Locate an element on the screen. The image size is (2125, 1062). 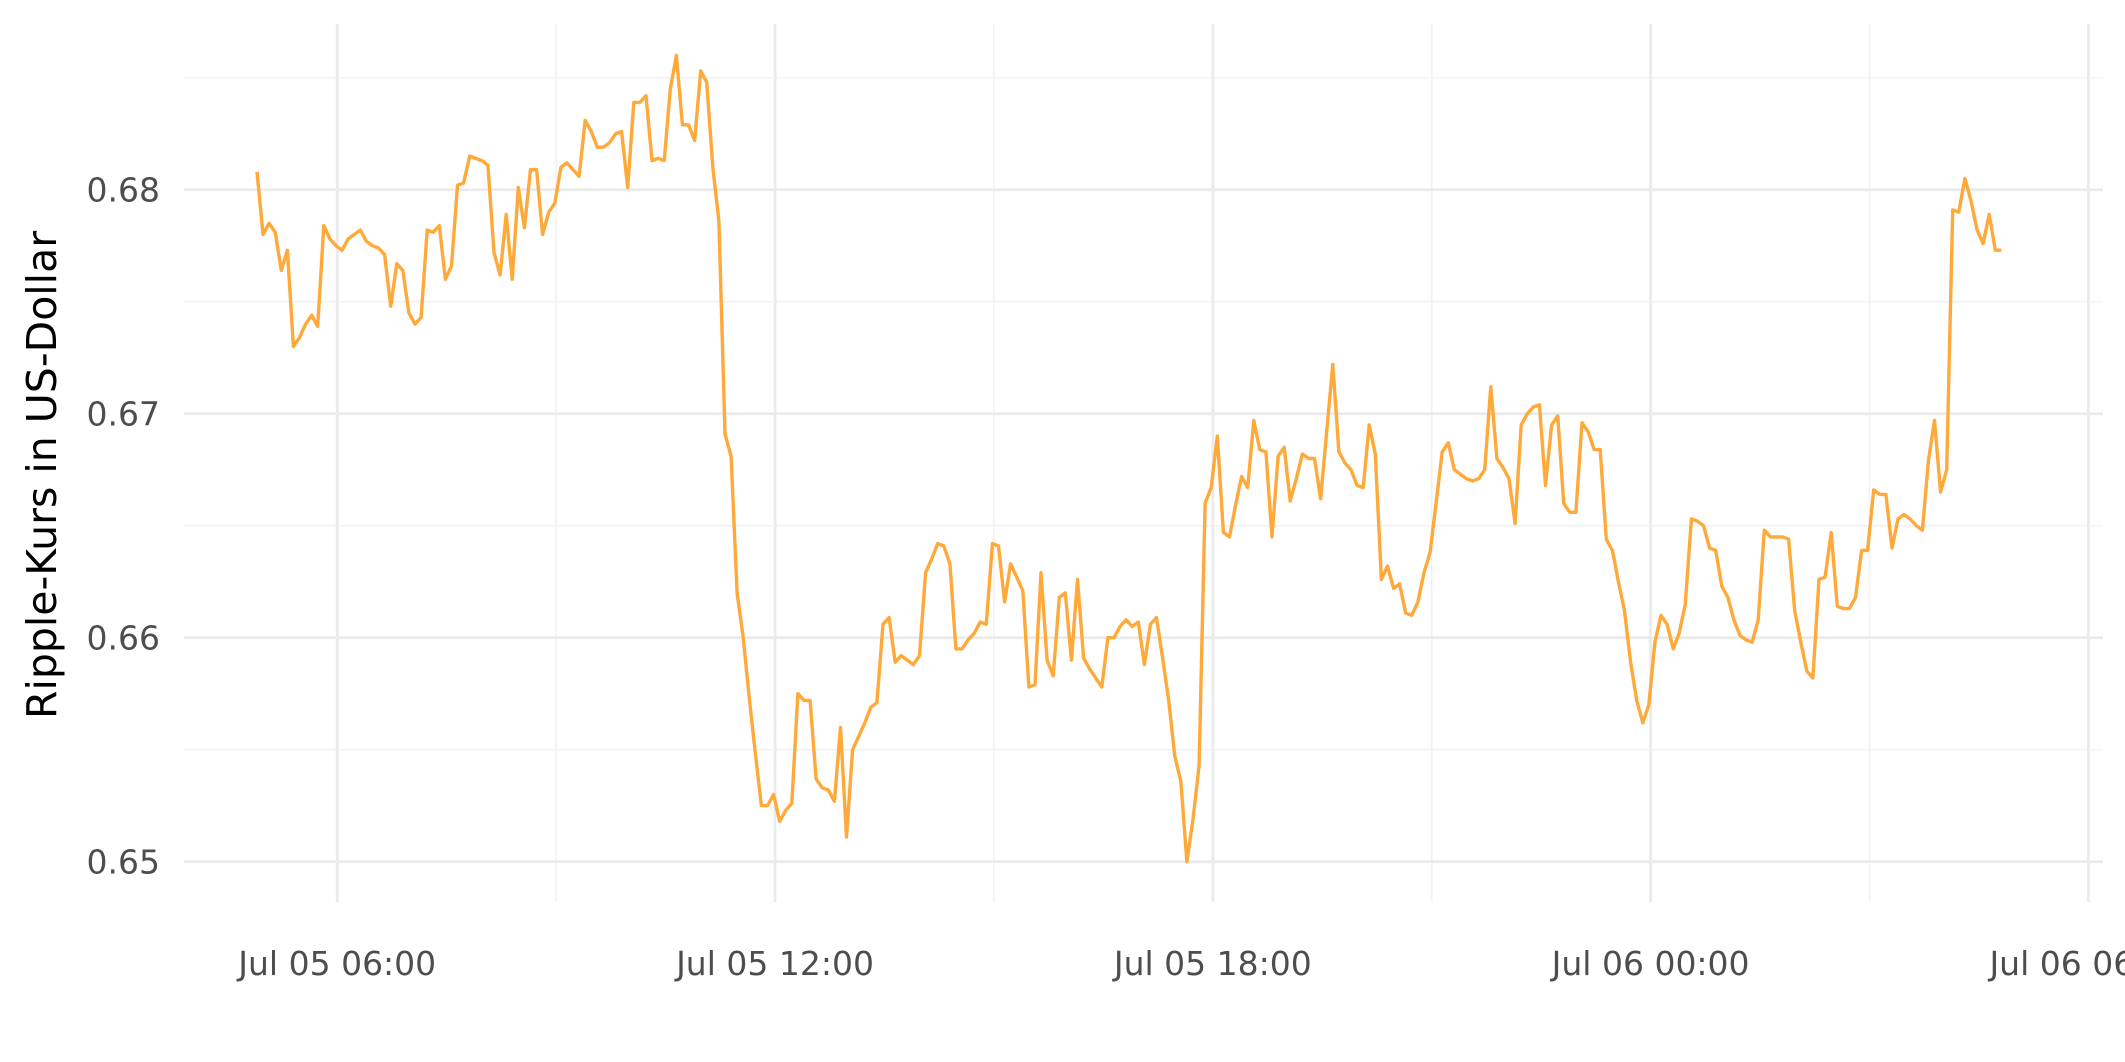
x-tick-label: Jul 05 18:00 is located at coordinates (1212, 963).